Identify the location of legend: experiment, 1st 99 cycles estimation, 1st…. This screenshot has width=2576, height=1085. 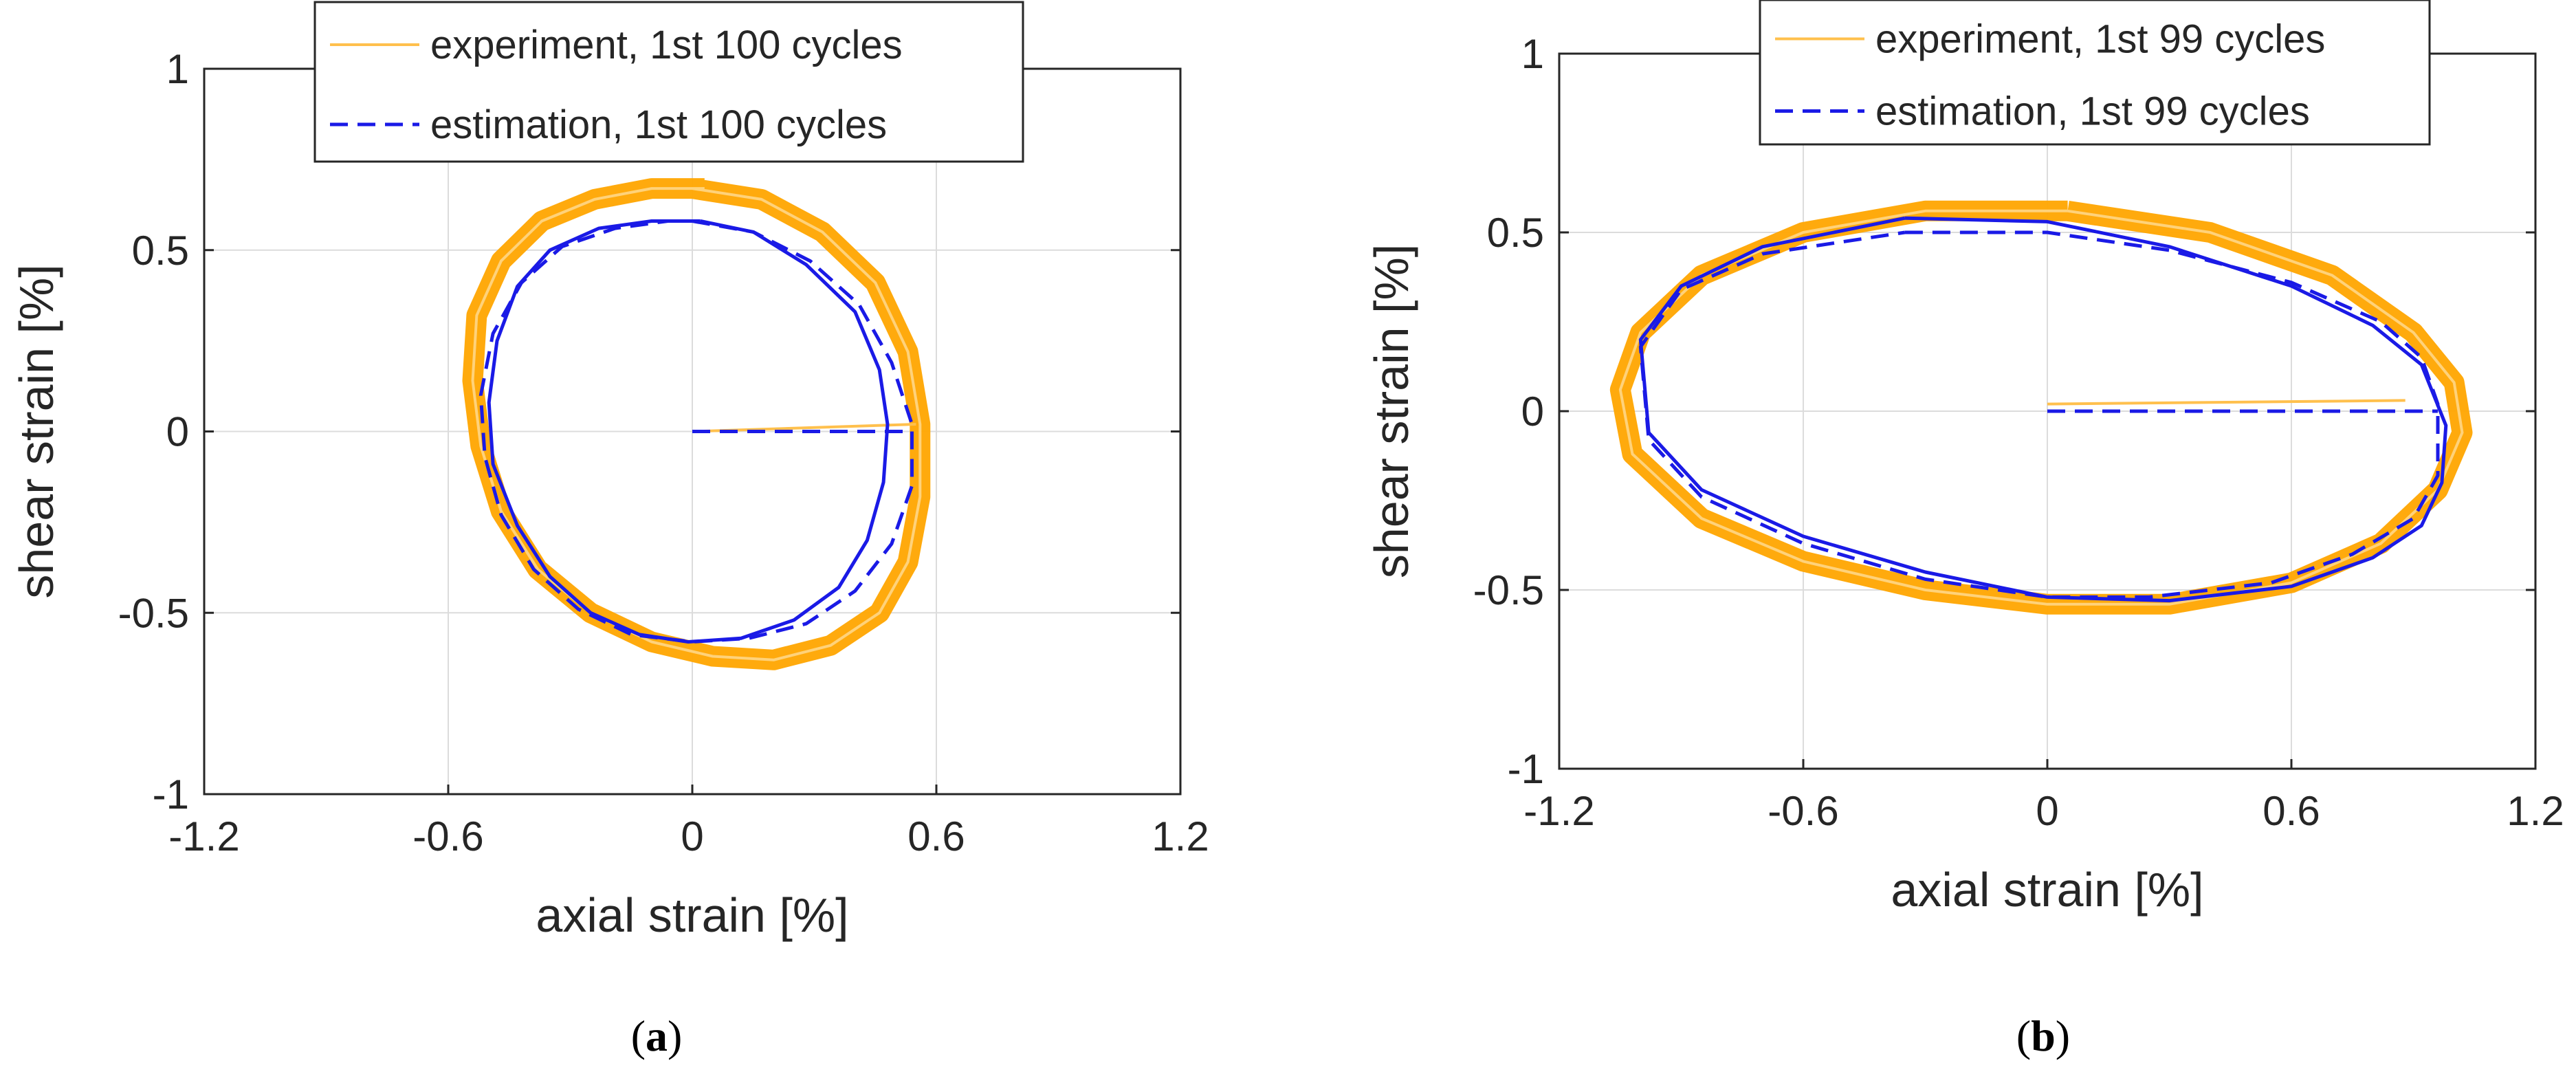
(2095, 73).